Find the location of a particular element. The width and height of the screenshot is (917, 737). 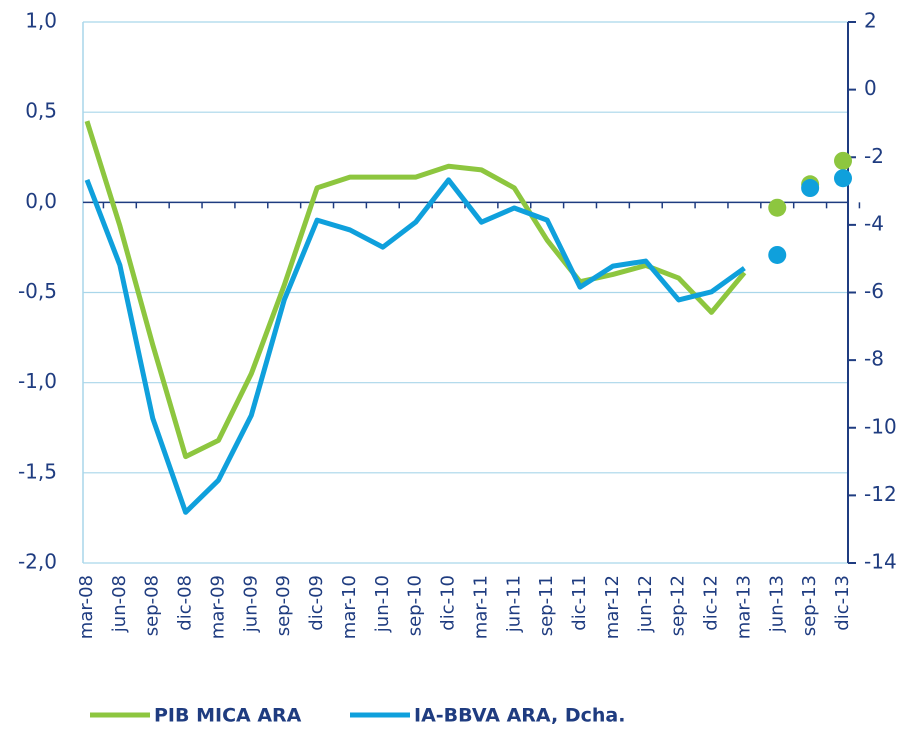

x-tick-label: jun-11 is located at coordinates (513, 604).